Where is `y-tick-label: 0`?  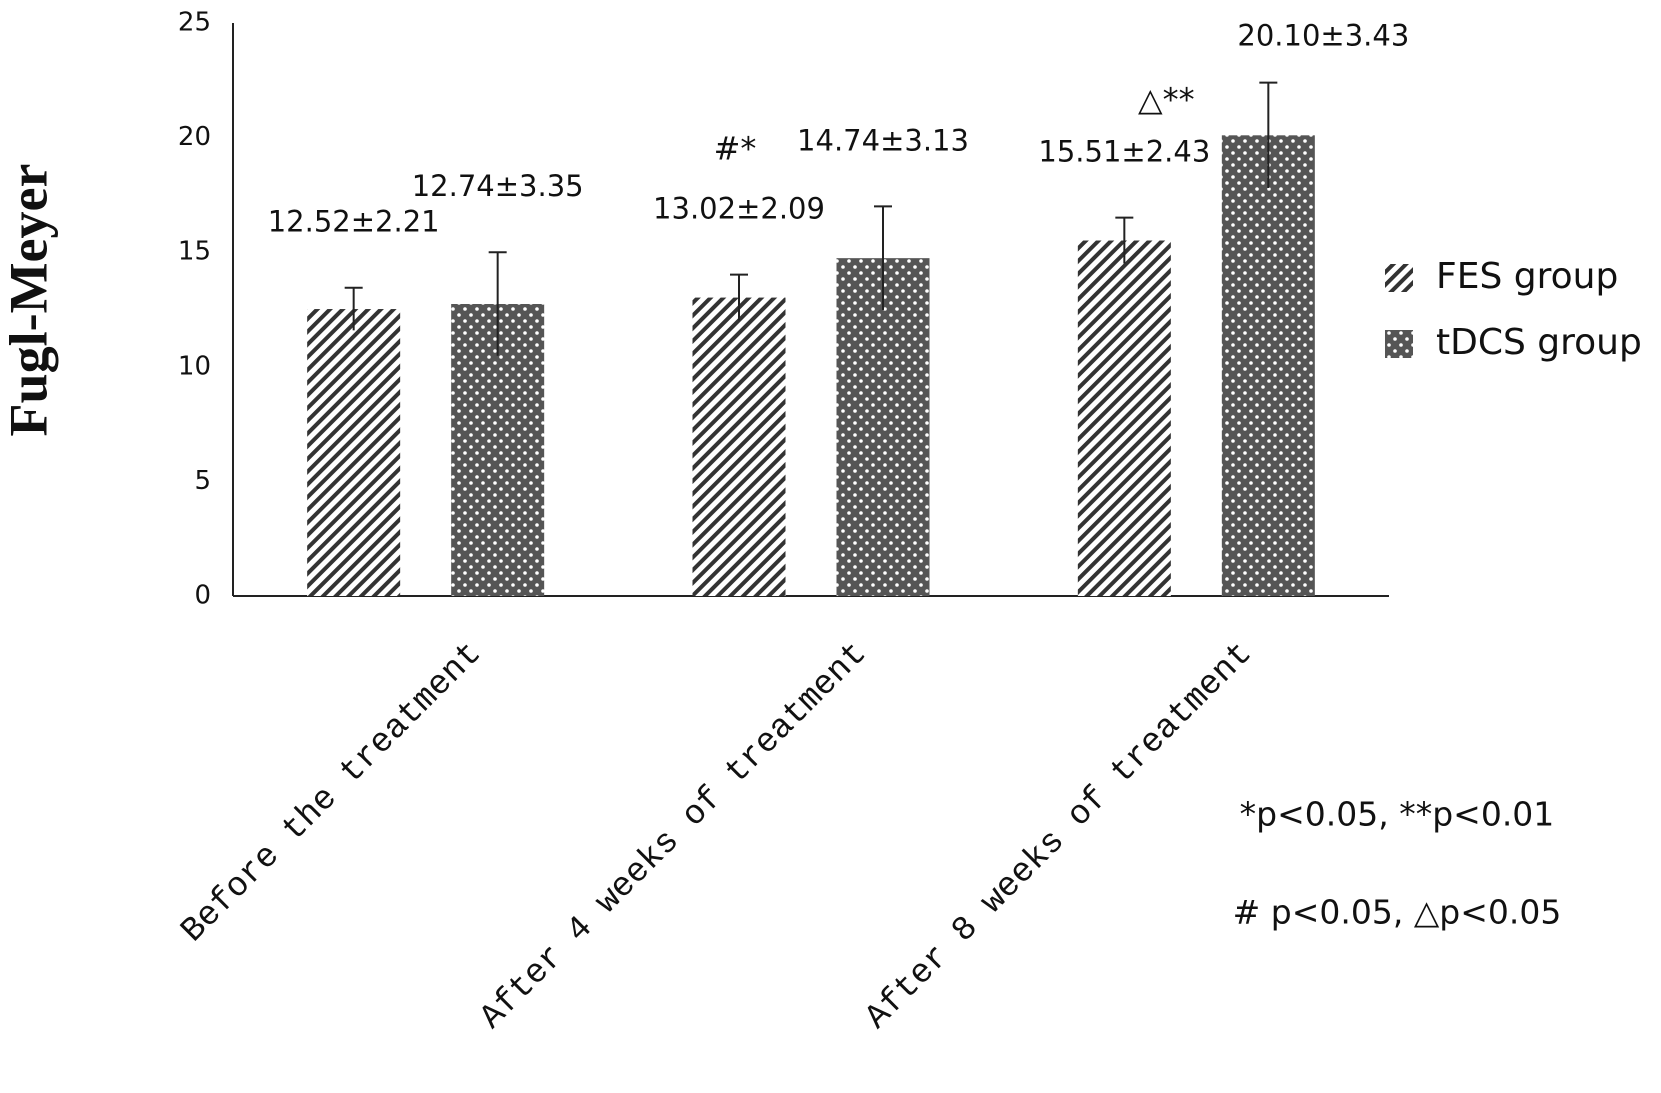 y-tick-label: 0 is located at coordinates (202, 596).